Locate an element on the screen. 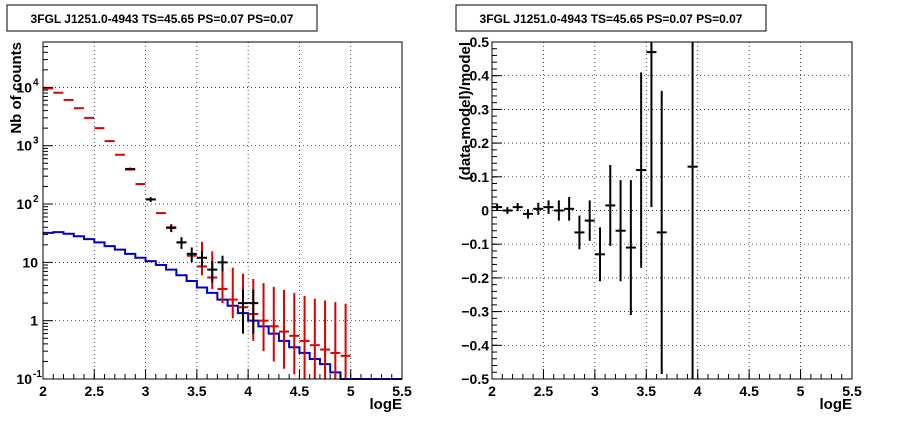  y-tick-label: 1 is located at coordinates (34, 321).